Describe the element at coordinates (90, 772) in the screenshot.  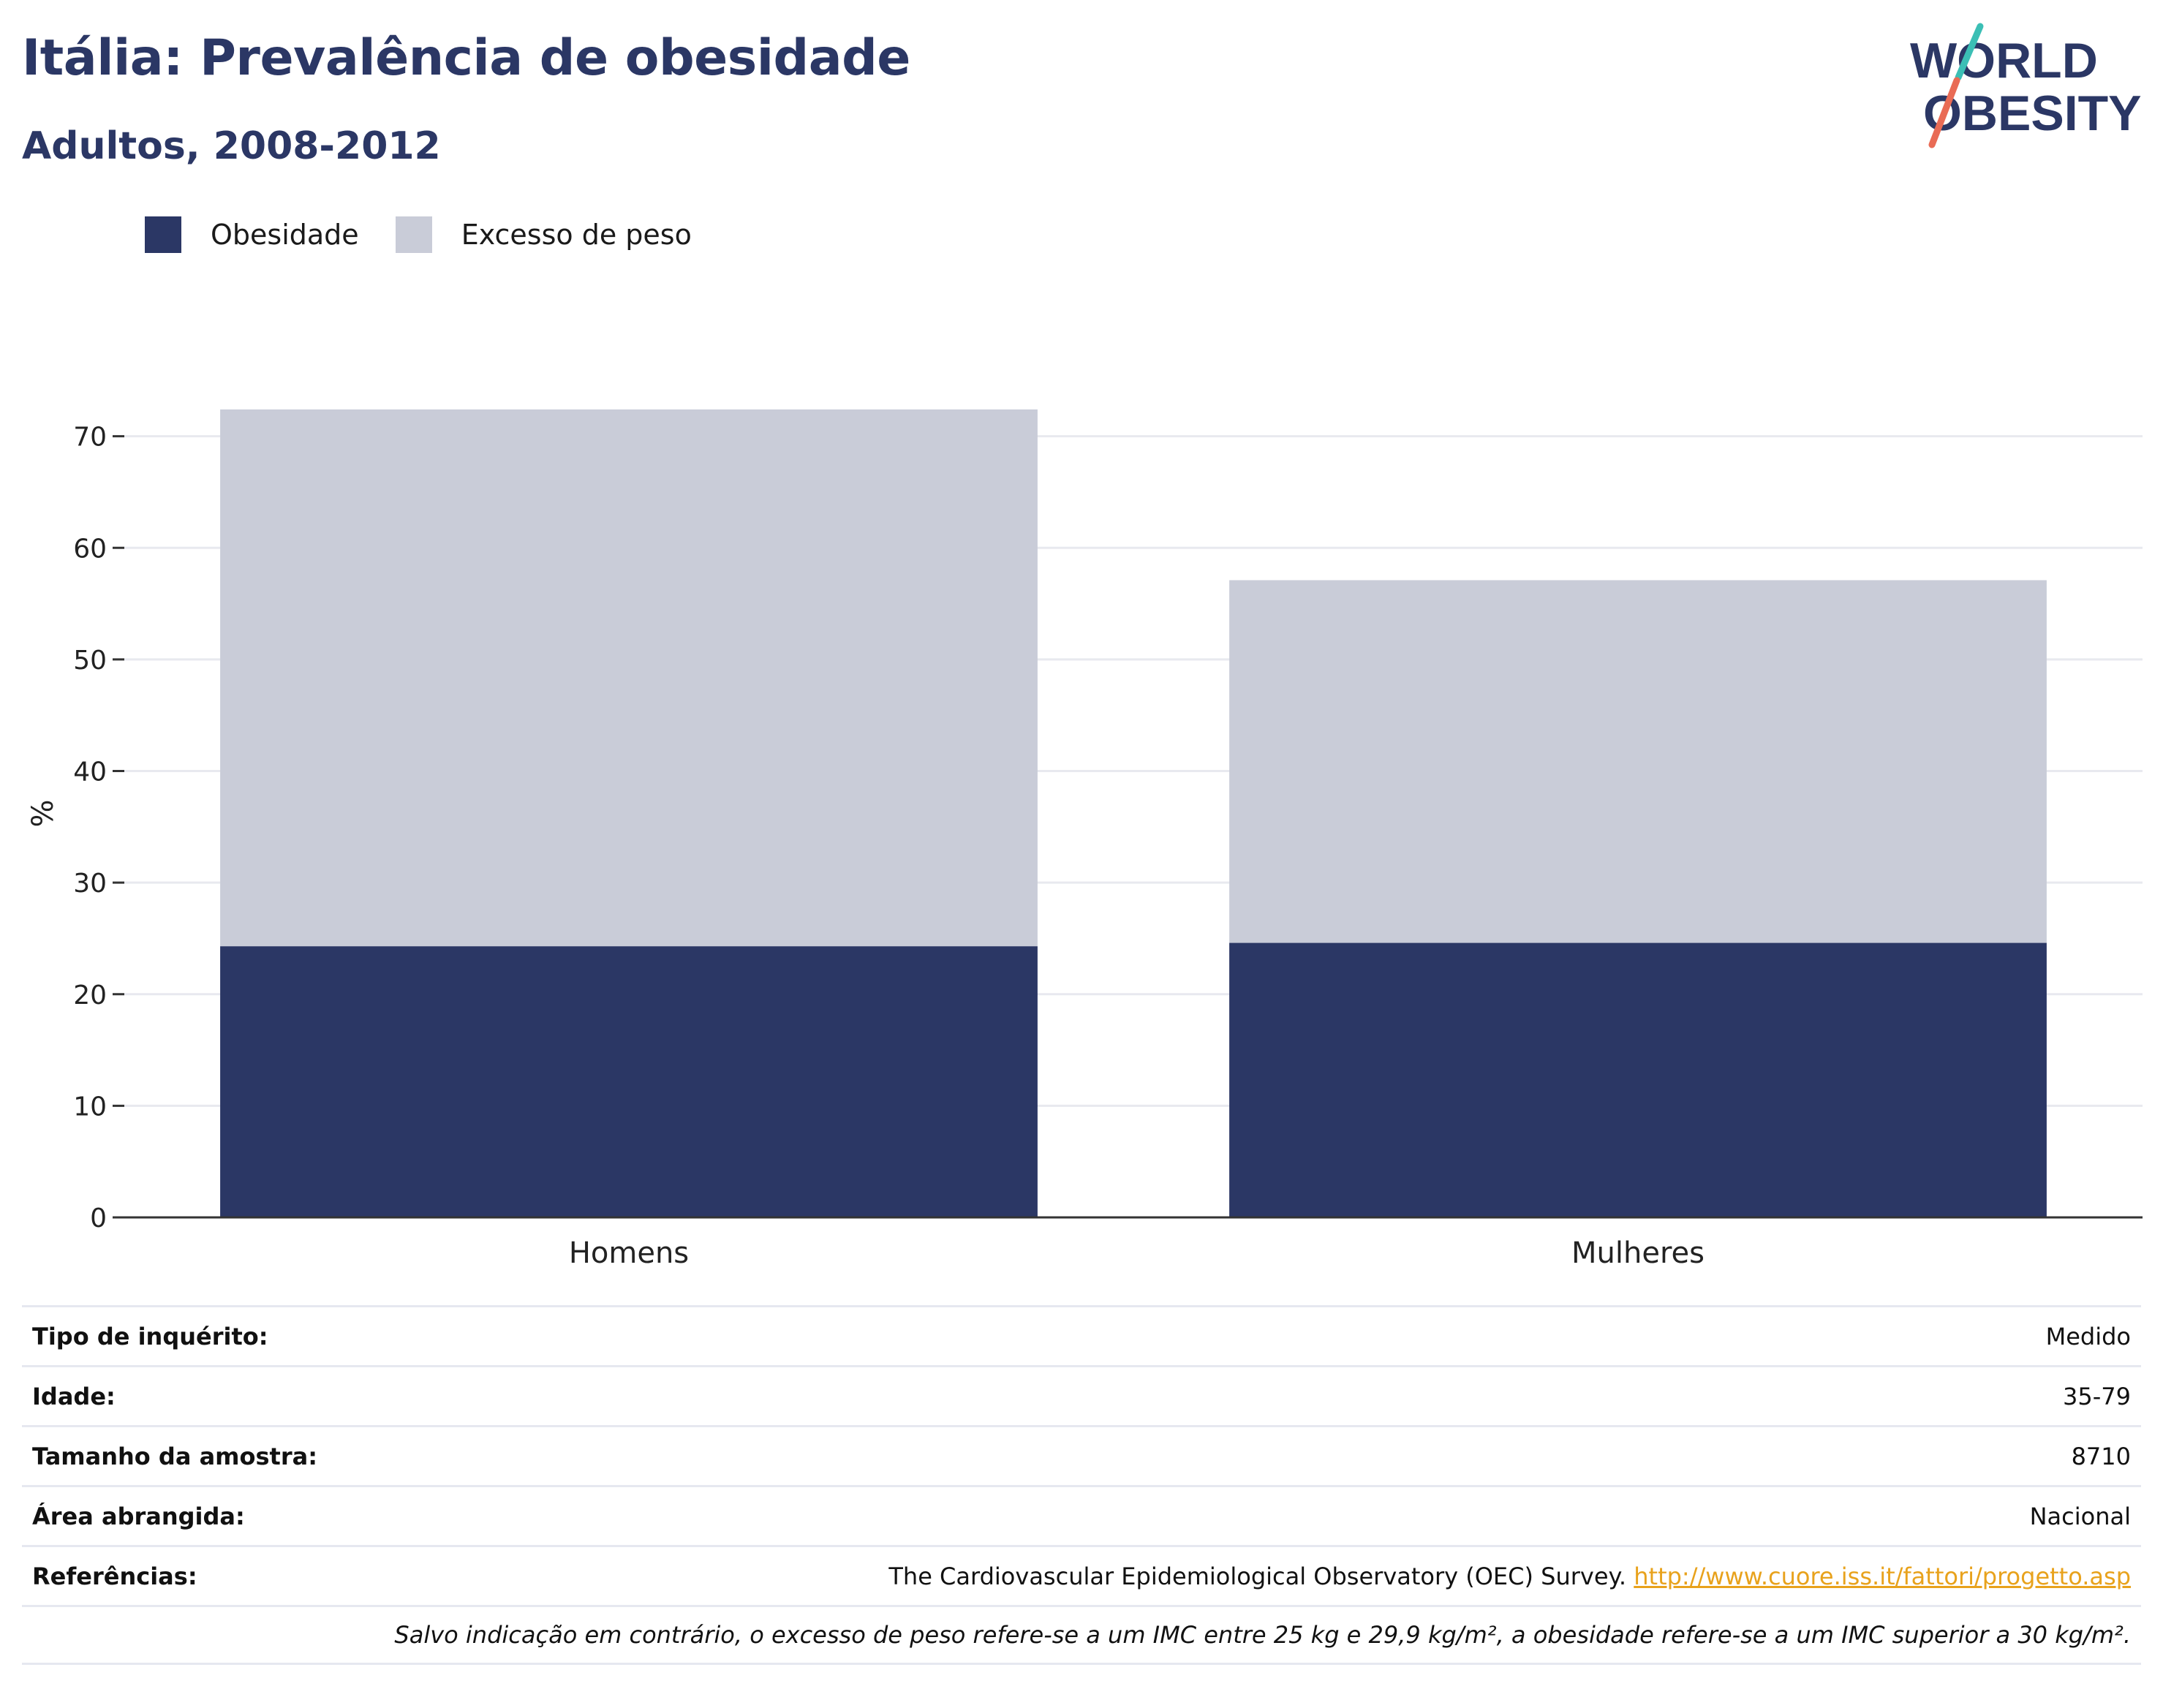
I see `y-tick-label-40: 40` at that location.